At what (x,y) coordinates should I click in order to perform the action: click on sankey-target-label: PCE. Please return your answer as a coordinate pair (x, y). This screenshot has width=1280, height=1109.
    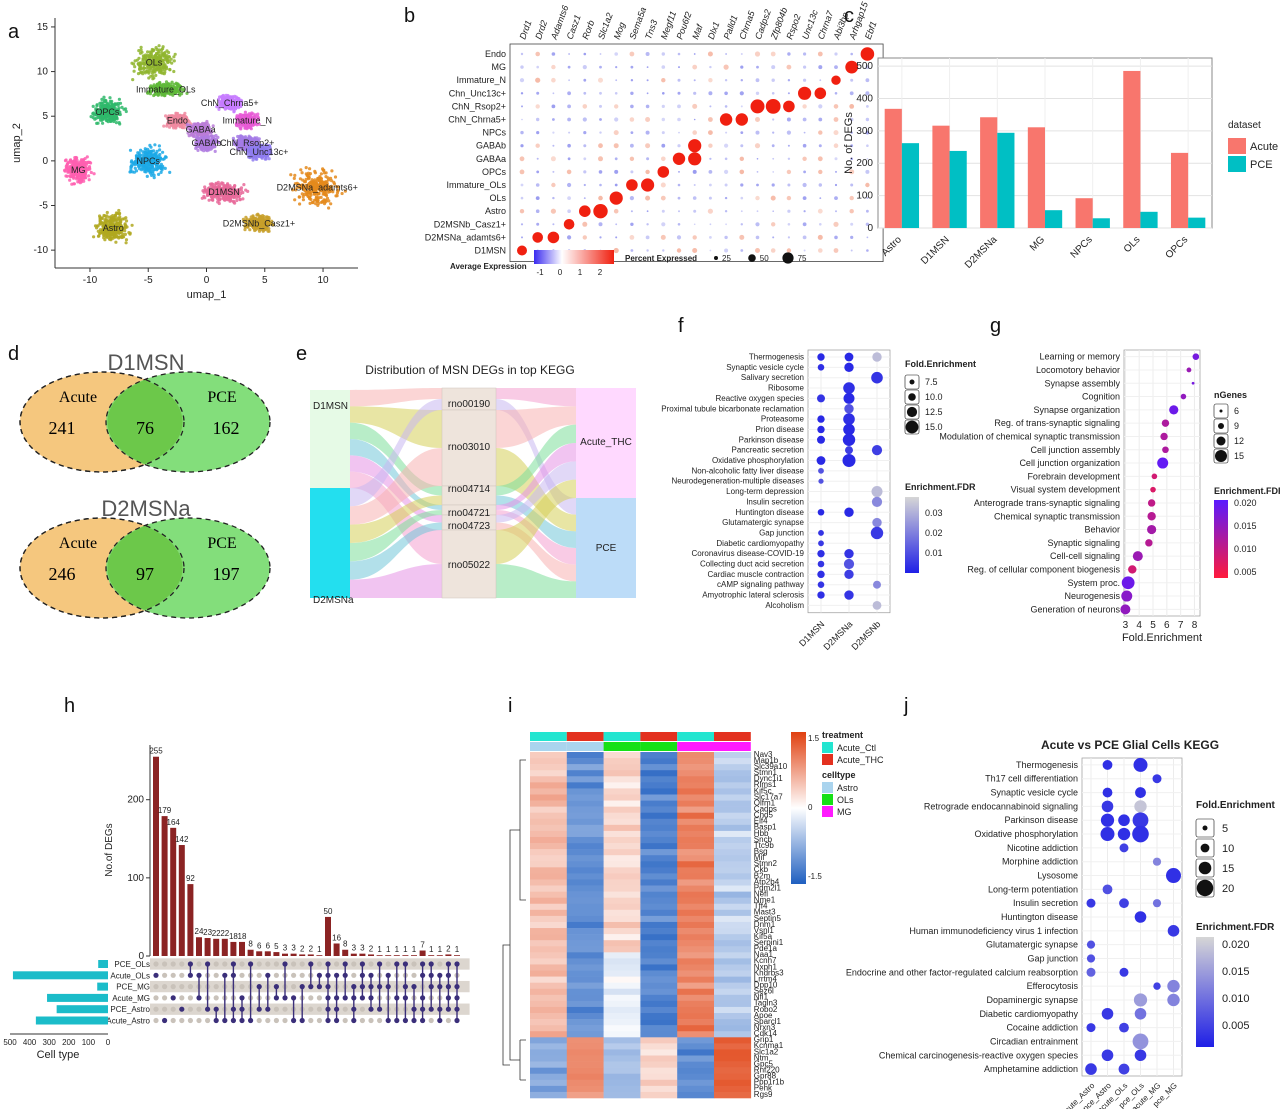
    Looking at the image, I should click on (606, 548).